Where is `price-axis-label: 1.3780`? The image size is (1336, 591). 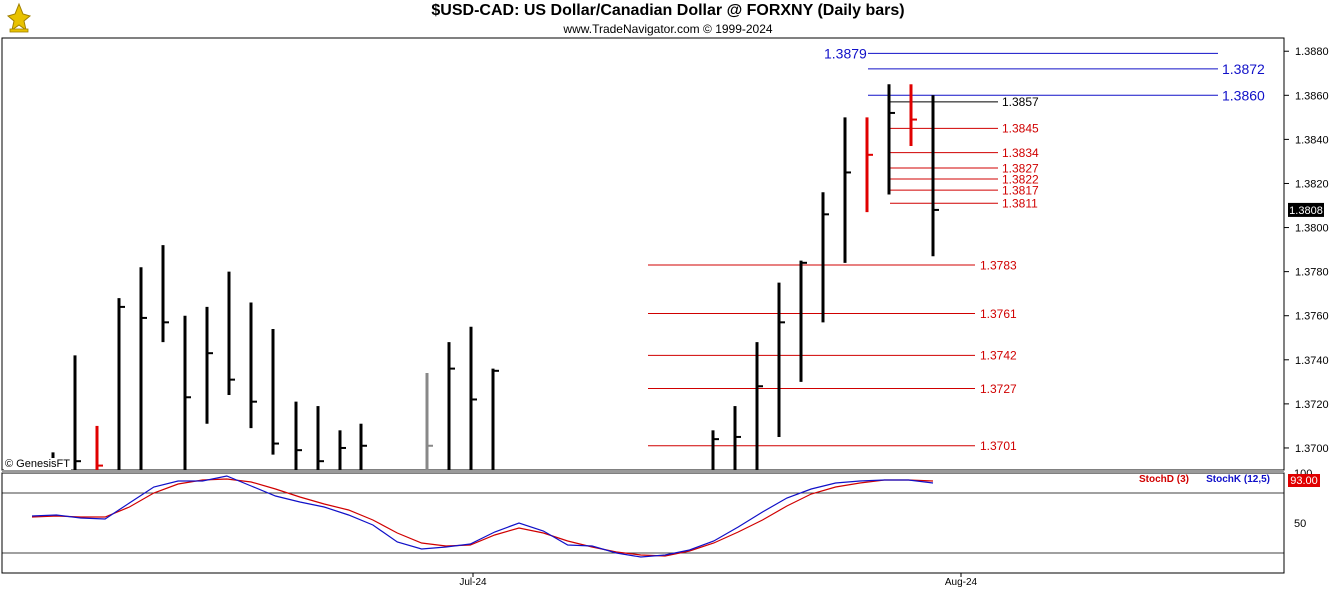
price-axis-label: 1.3780 is located at coordinates (1312, 273).